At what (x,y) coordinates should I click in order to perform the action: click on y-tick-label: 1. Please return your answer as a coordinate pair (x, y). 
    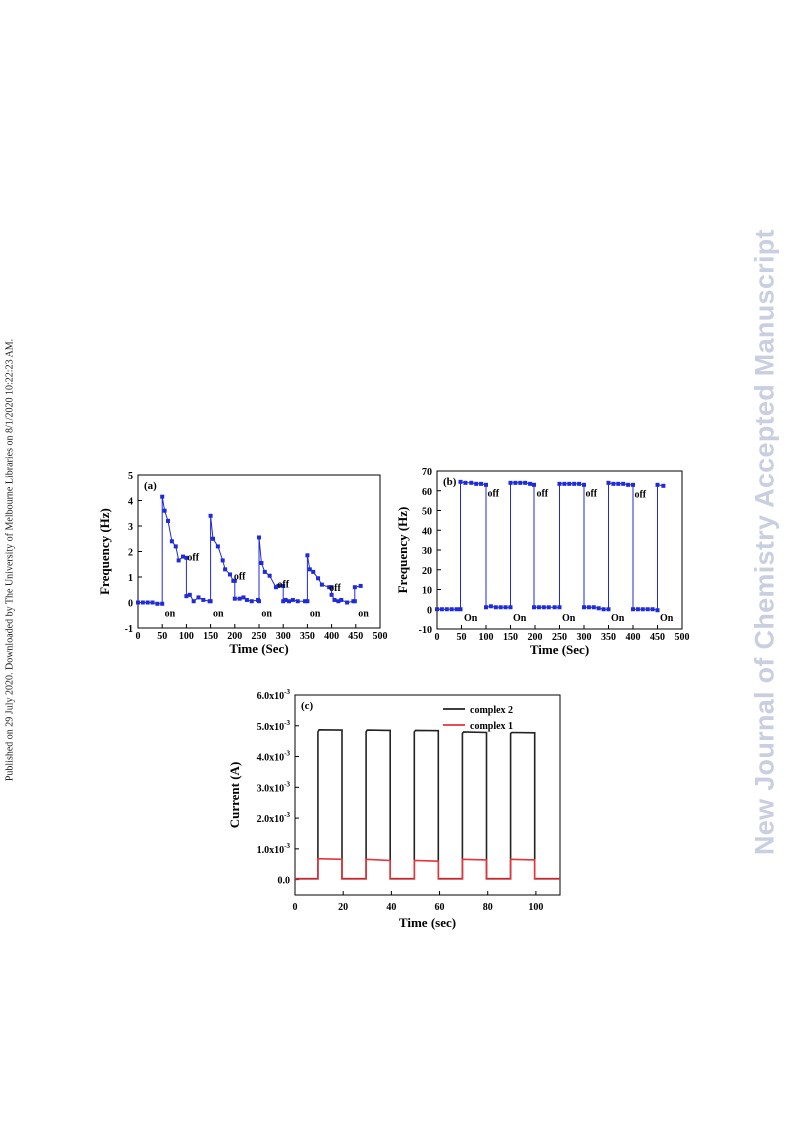
    Looking at the image, I should click on (130, 578).